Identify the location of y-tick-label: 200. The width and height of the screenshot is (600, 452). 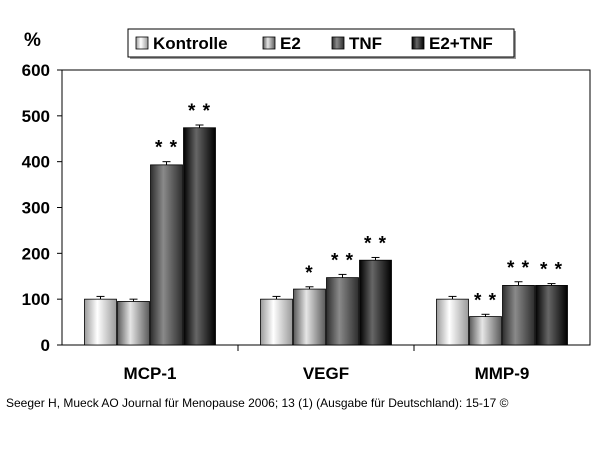
(36, 253).